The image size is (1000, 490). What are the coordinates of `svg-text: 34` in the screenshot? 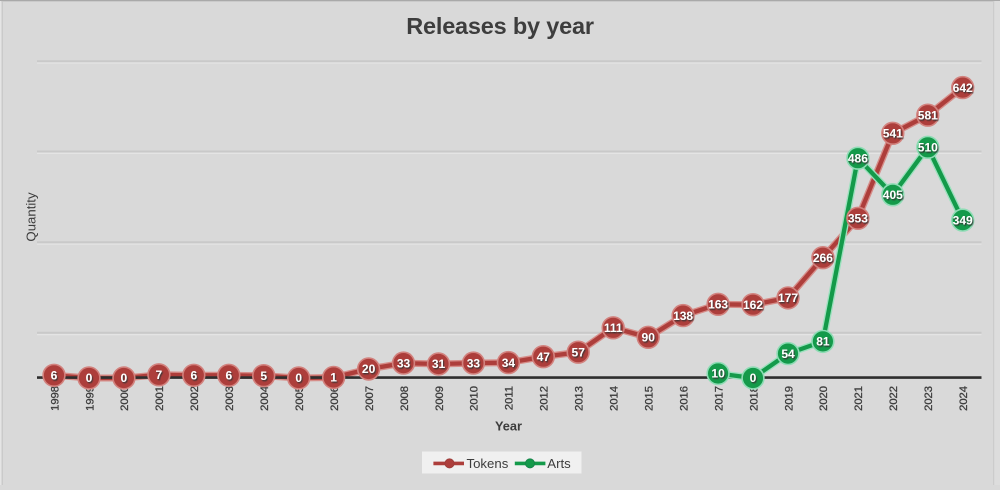 It's located at (509, 363).